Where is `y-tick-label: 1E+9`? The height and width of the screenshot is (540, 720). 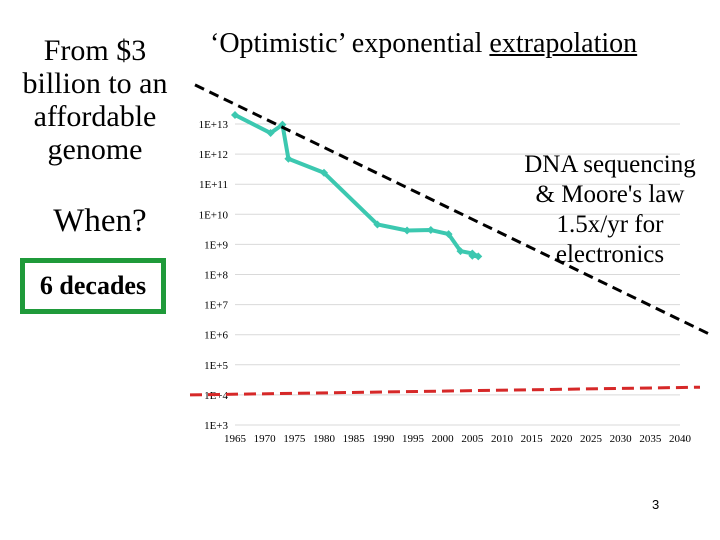
y-tick-label: 1E+9 is located at coordinates (216, 245).